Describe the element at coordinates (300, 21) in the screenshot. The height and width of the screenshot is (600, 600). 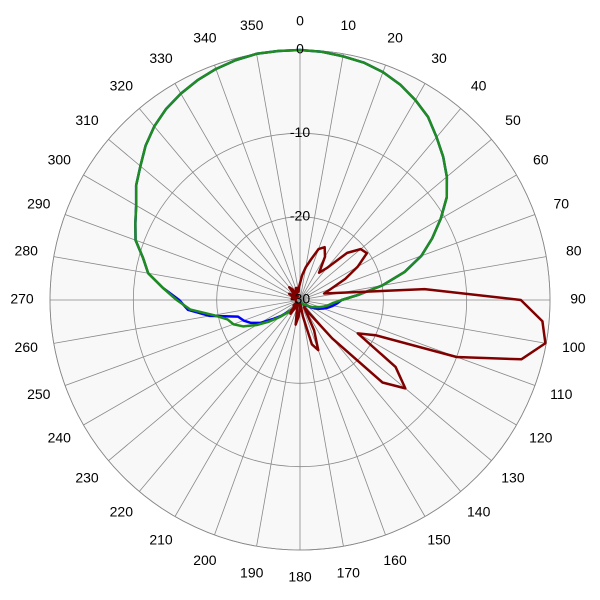
I see `angle-label: 0` at that location.